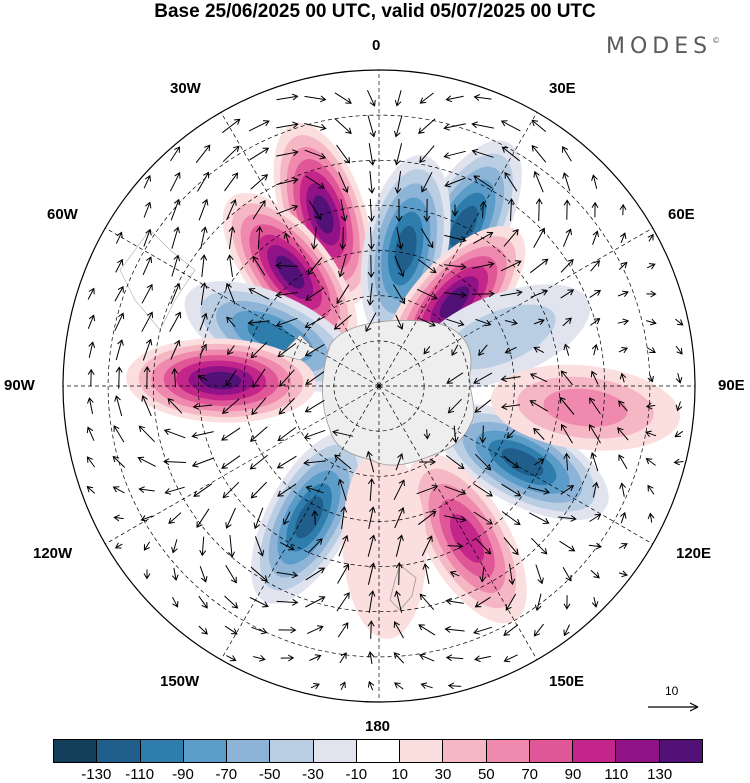  What do you see at coordinates (378, 751) in the screenshot?
I see `colorbar` at bounding box center [378, 751].